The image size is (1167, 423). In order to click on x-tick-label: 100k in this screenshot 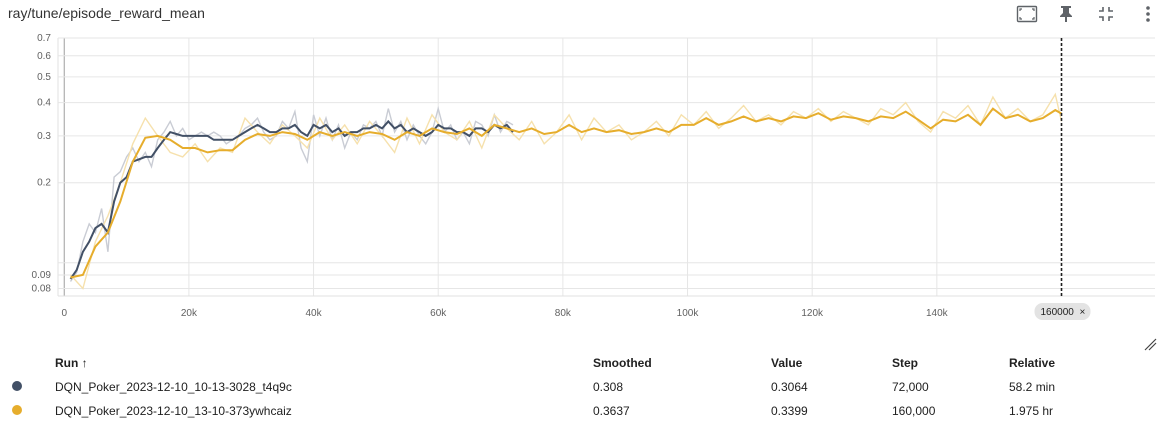, I will do `click(688, 313)`.